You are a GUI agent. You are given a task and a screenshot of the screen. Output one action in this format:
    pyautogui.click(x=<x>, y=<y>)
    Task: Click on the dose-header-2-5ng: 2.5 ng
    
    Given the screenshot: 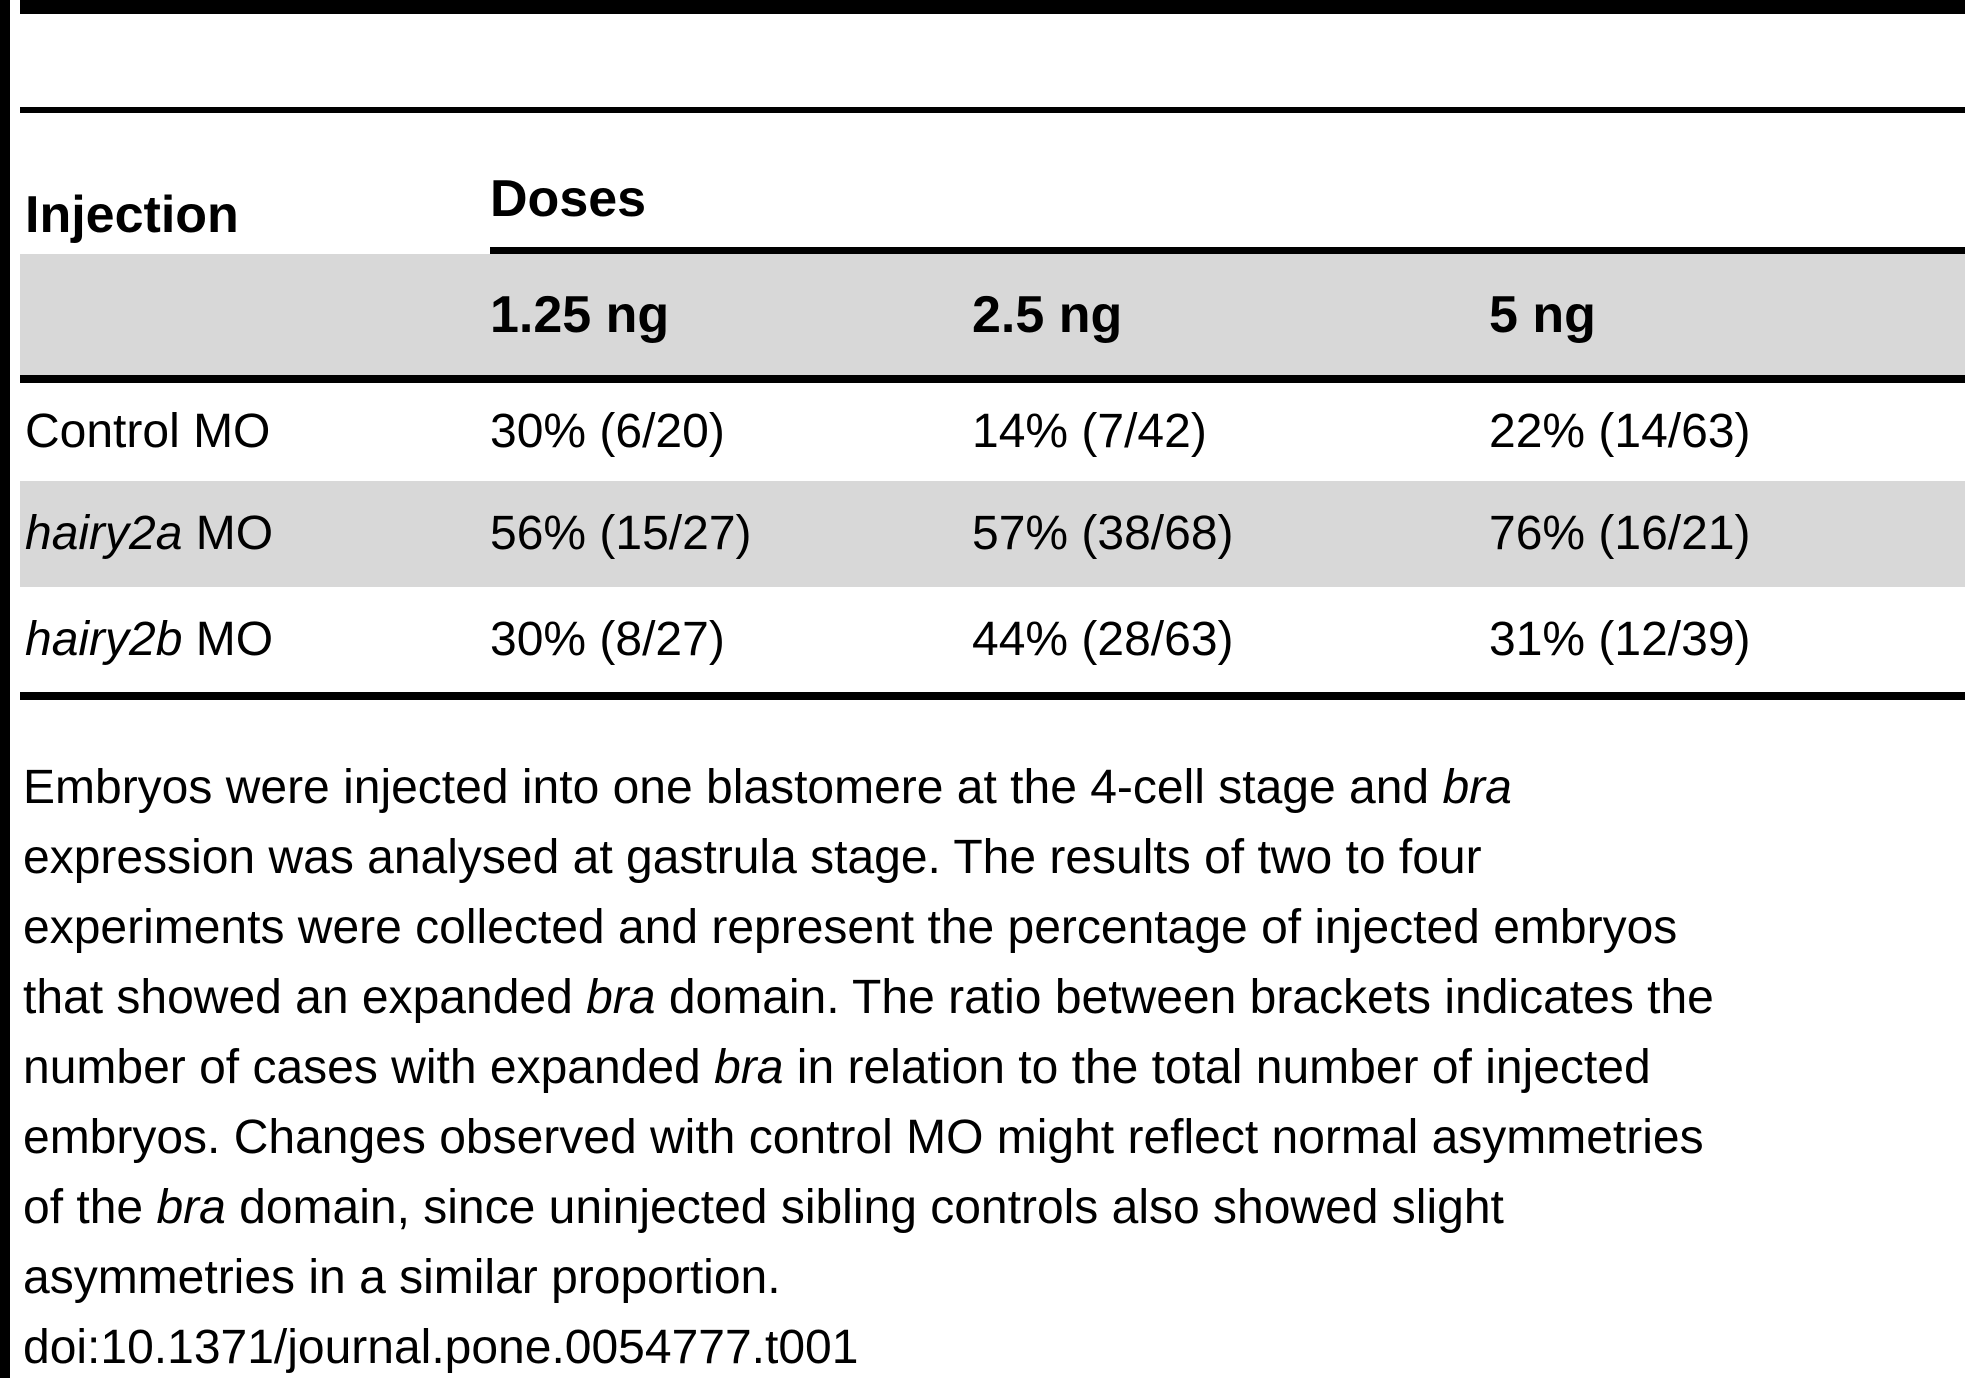 What is the action you would take?
    pyautogui.click(x=1047, y=314)
    